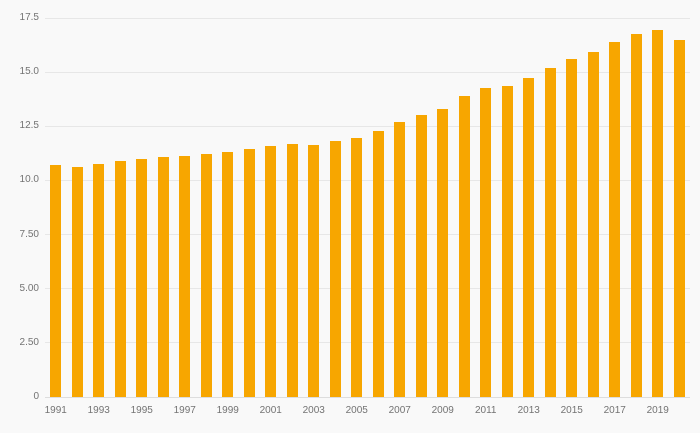  I want to click on x-tick-label: 1993, so click(98, 410).